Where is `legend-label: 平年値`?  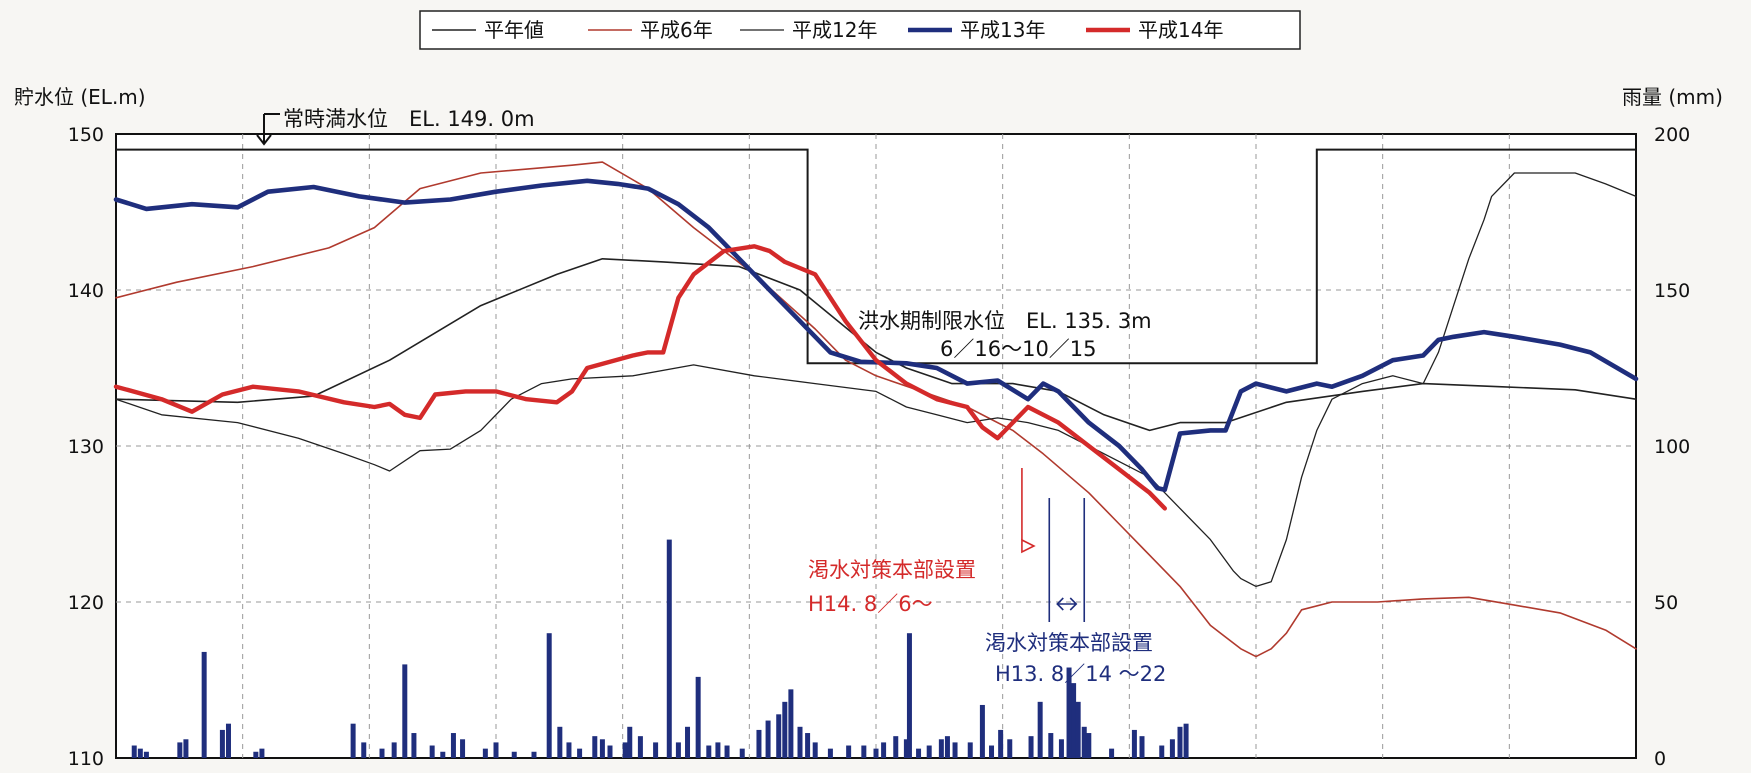
legend-label: 平年値 is located at coordinates (514, 30).